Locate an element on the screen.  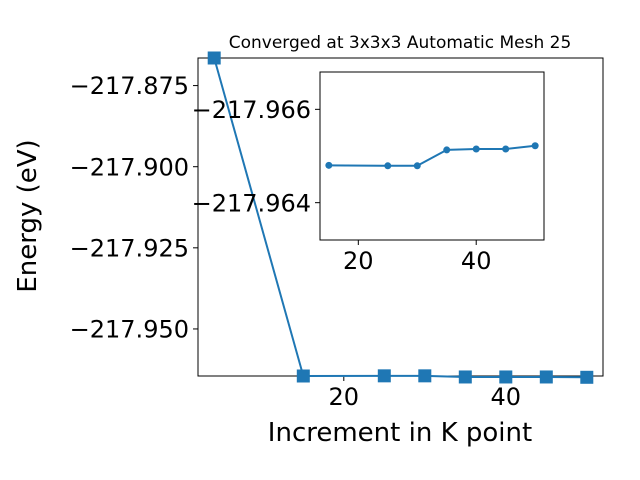
x-axis-label: Increment in K point is located at coordinates (400, 433).